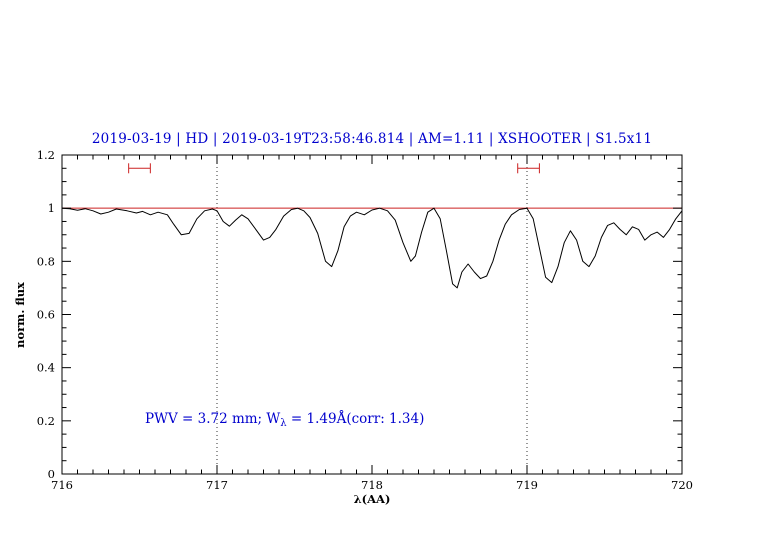 The height and width of the screenshot is (542, 782). What do you see at coordinates (682, 485) in the screenshot?
I see `x-tick-label: 720` at bounding box center [682, 485].